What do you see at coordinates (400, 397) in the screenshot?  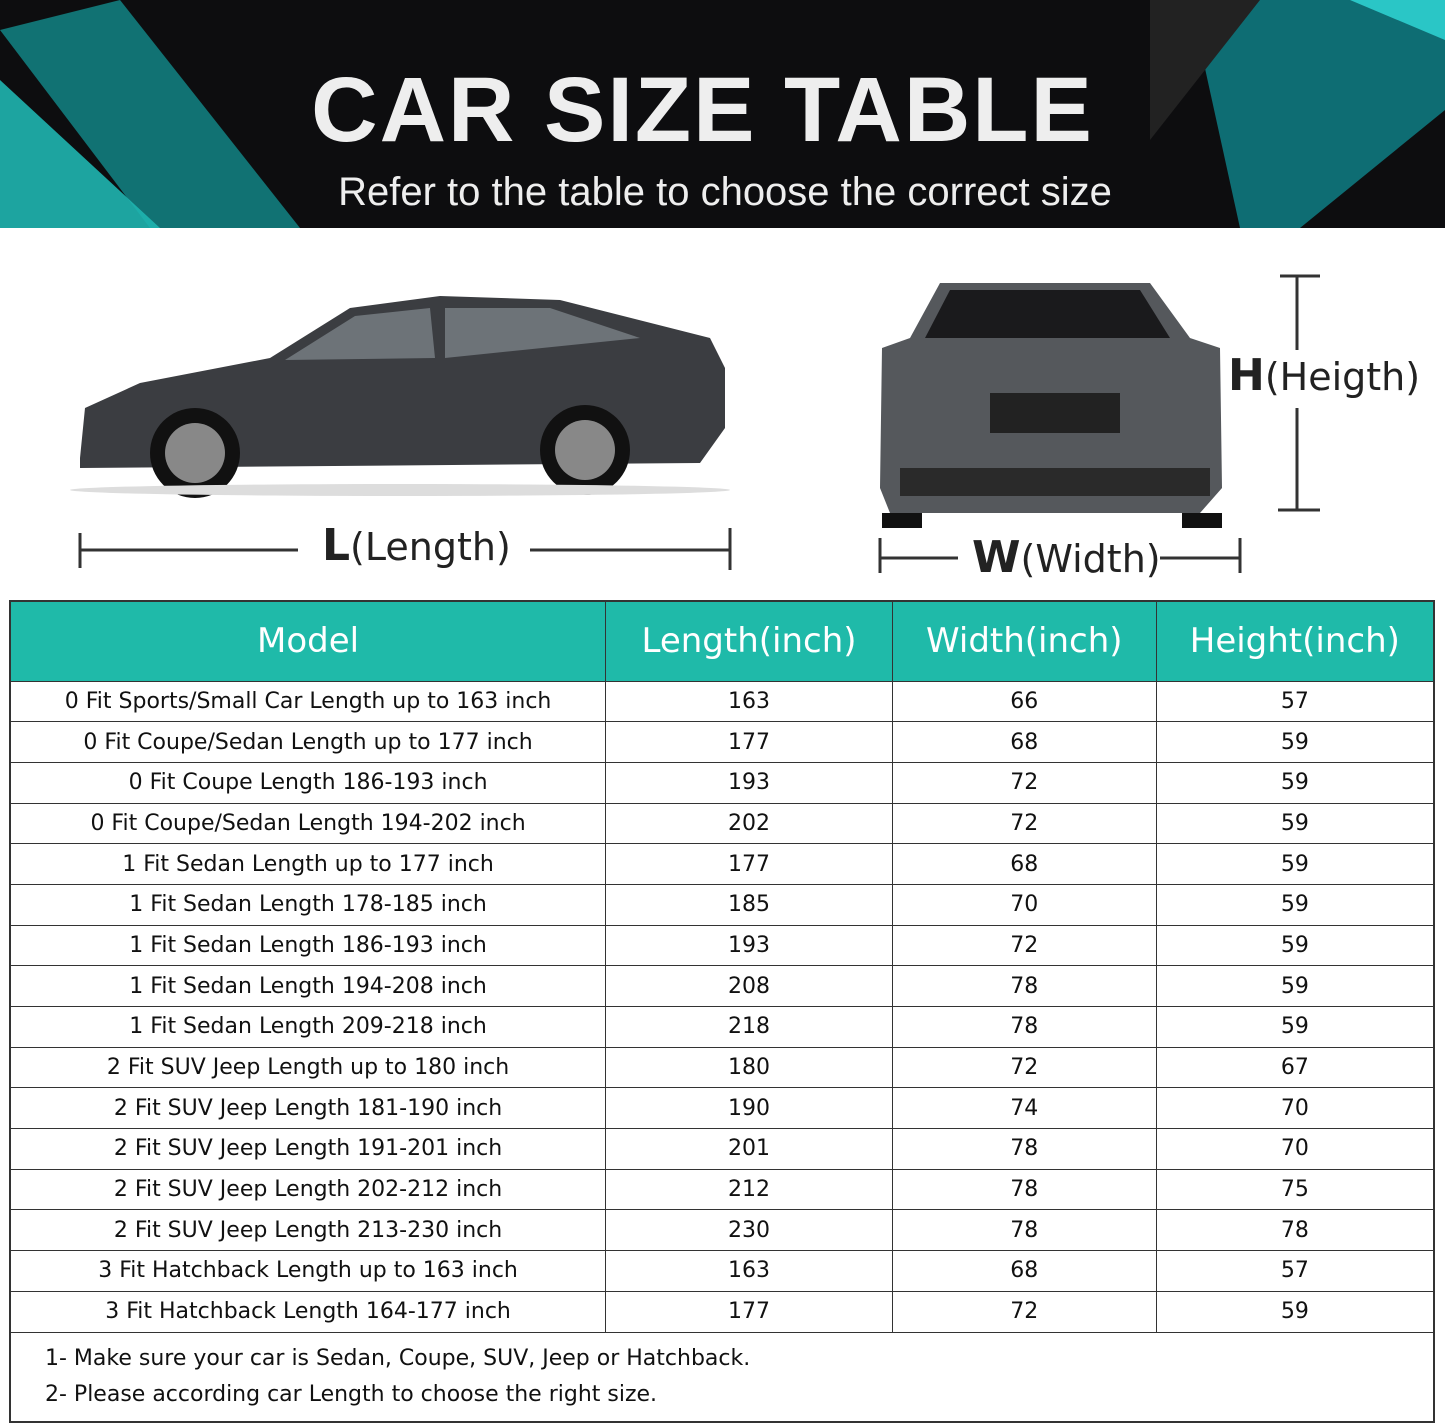 I see `side-car-image` at bounding box center [400, 397].